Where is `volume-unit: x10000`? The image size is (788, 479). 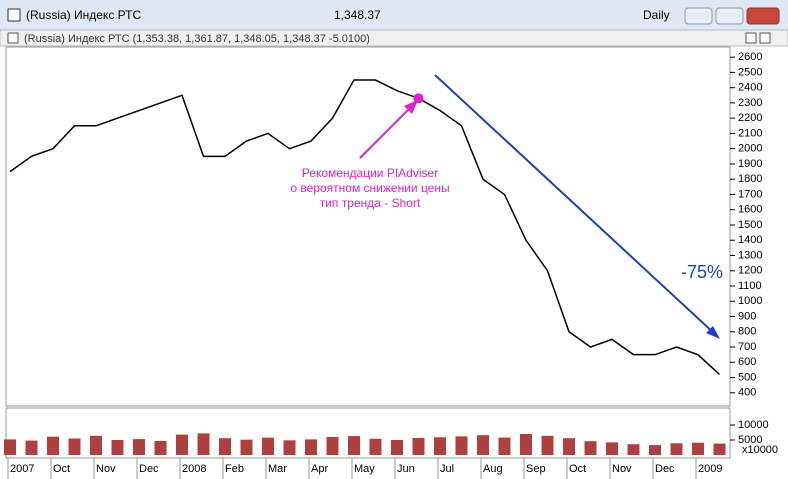 volume-unit: x10000 is located at coordinates (760, 450).